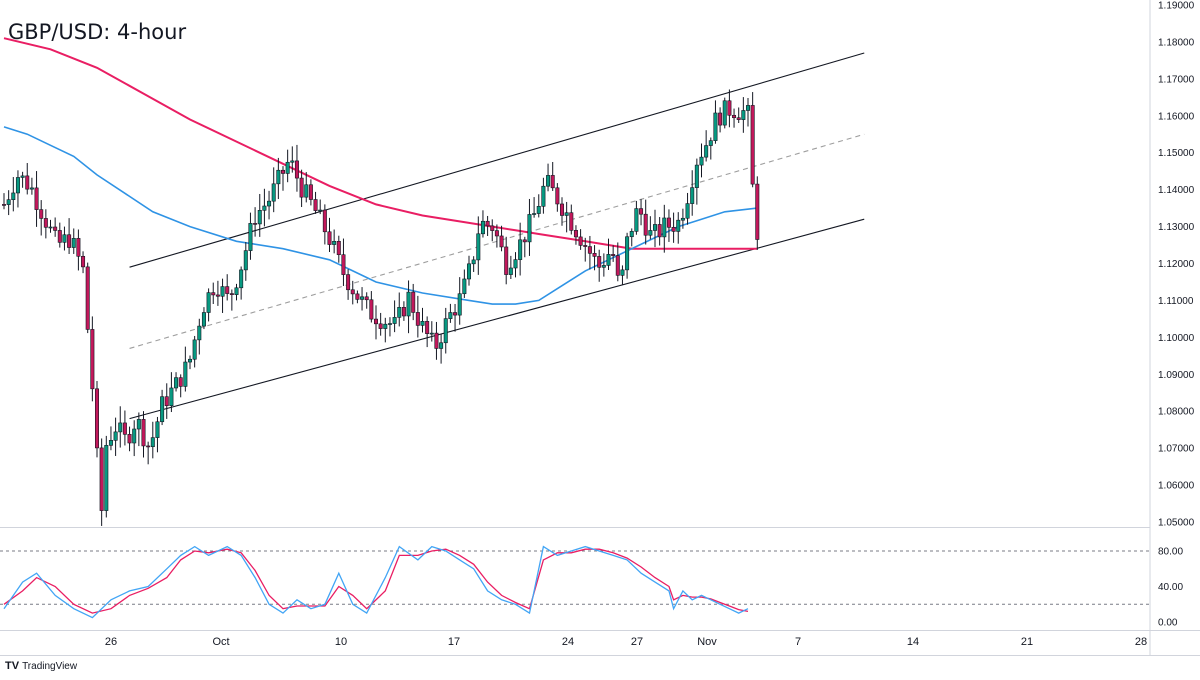 Image resolution: width=1200 pixels, height=680 pixels. Describe the element at coordinates (1176, 6) in the screenshot. I see `price-tick-label: 1.19000` at that location.